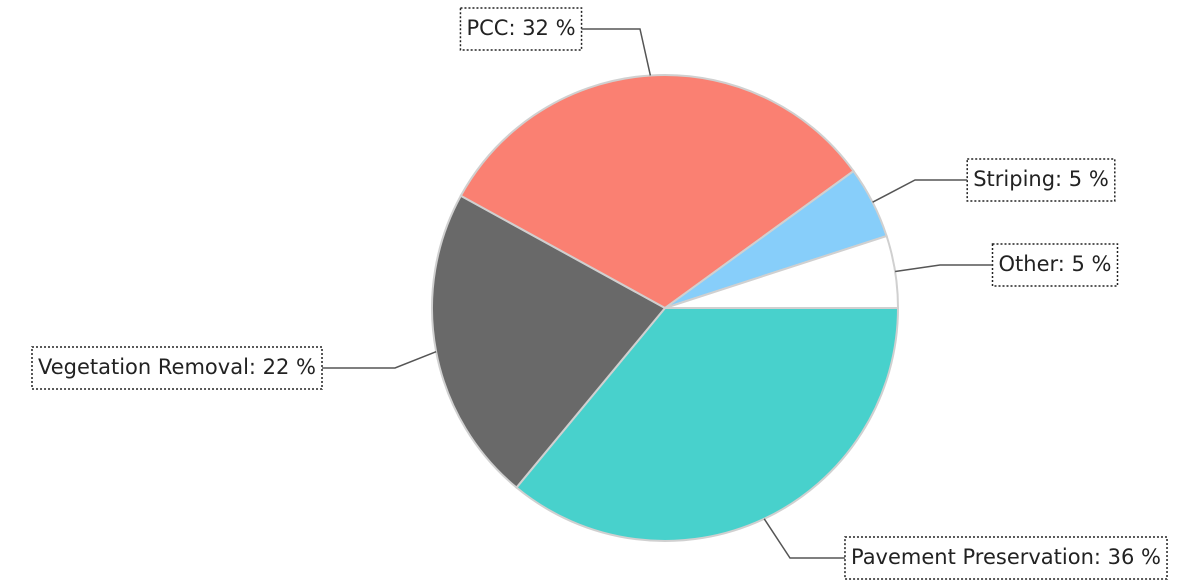  What do you see at coordinates (1055, 264) in the screenshot?
I see `data-label-text: Other: 5 %` at bounding box center [1055, 264].